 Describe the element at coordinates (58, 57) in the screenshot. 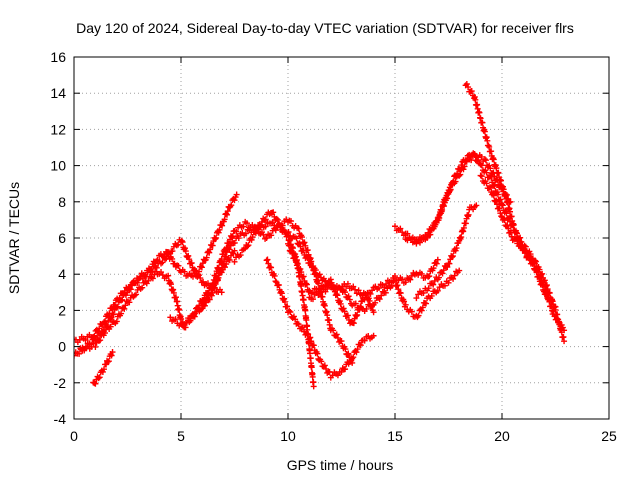

I see `y-tick-label: 16` at that location.